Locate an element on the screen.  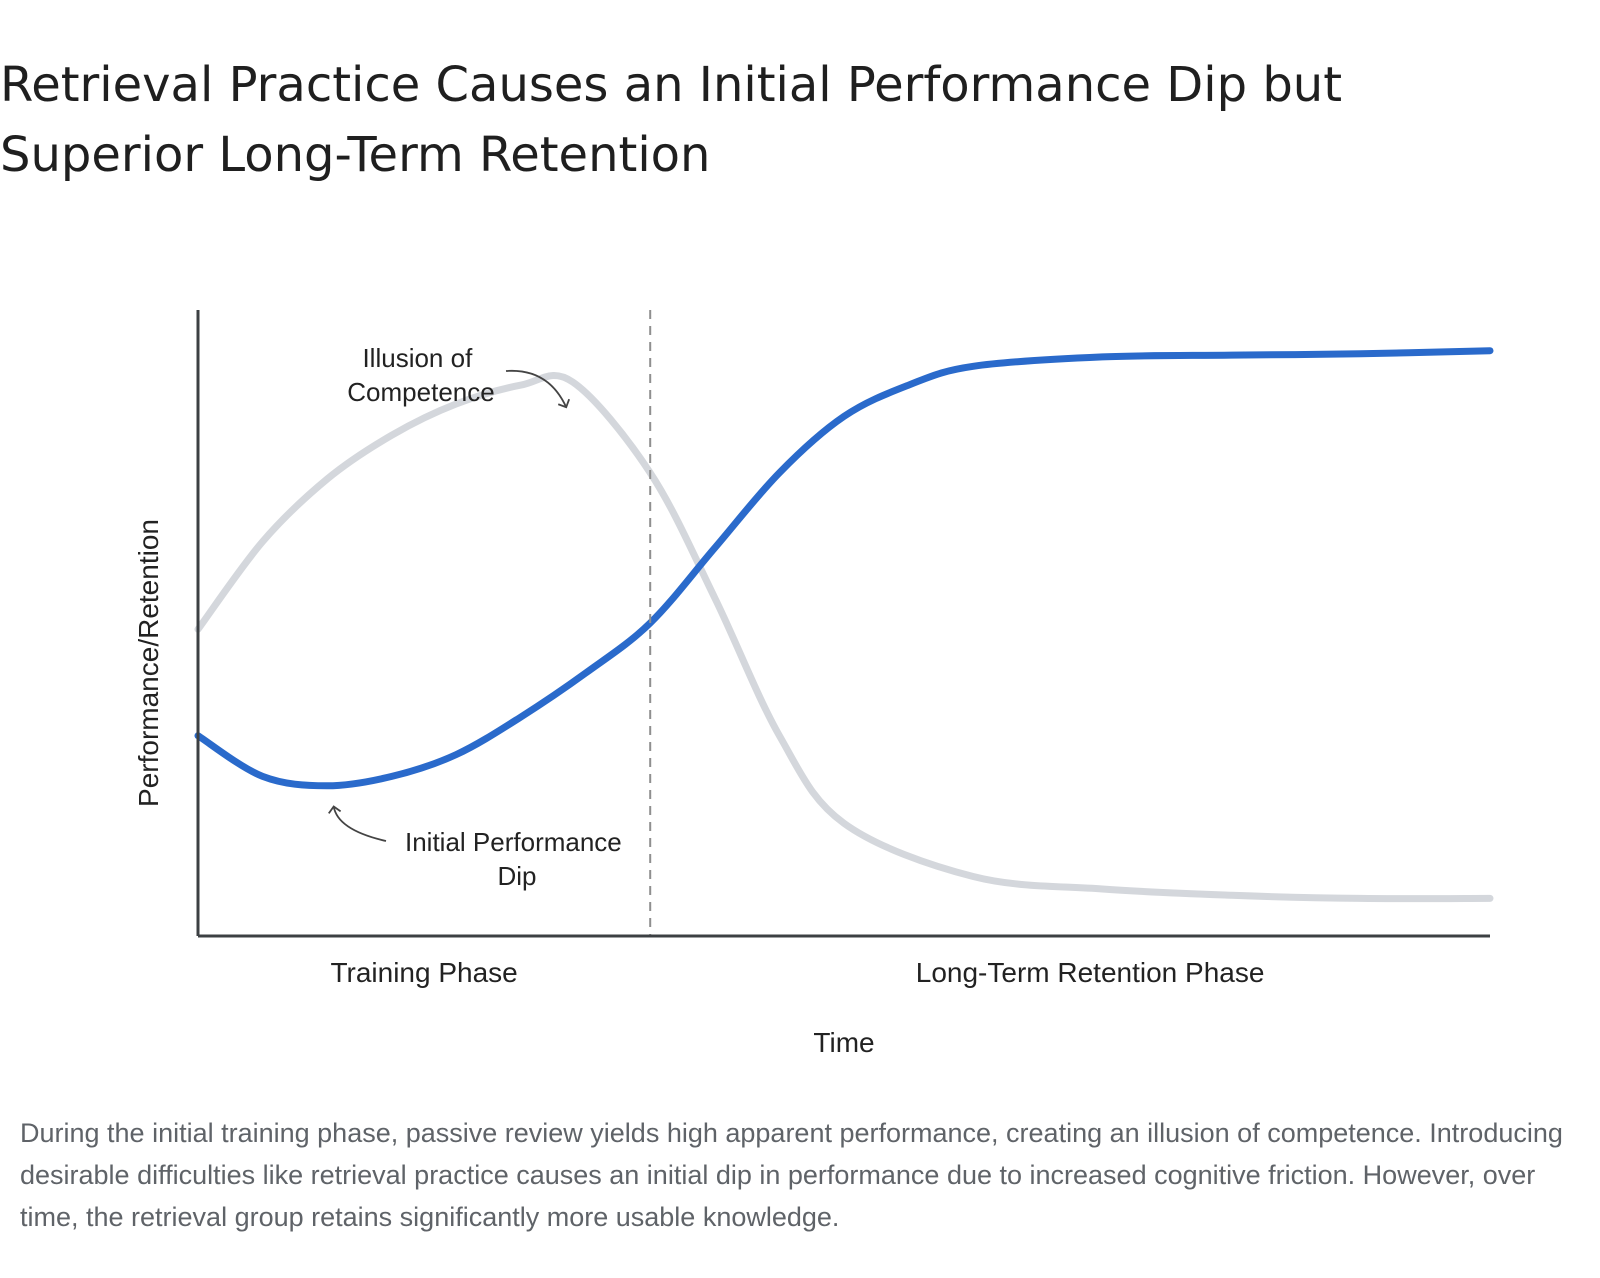
y-axis-label: Performance/Retention is located at coordinates (148, 663).